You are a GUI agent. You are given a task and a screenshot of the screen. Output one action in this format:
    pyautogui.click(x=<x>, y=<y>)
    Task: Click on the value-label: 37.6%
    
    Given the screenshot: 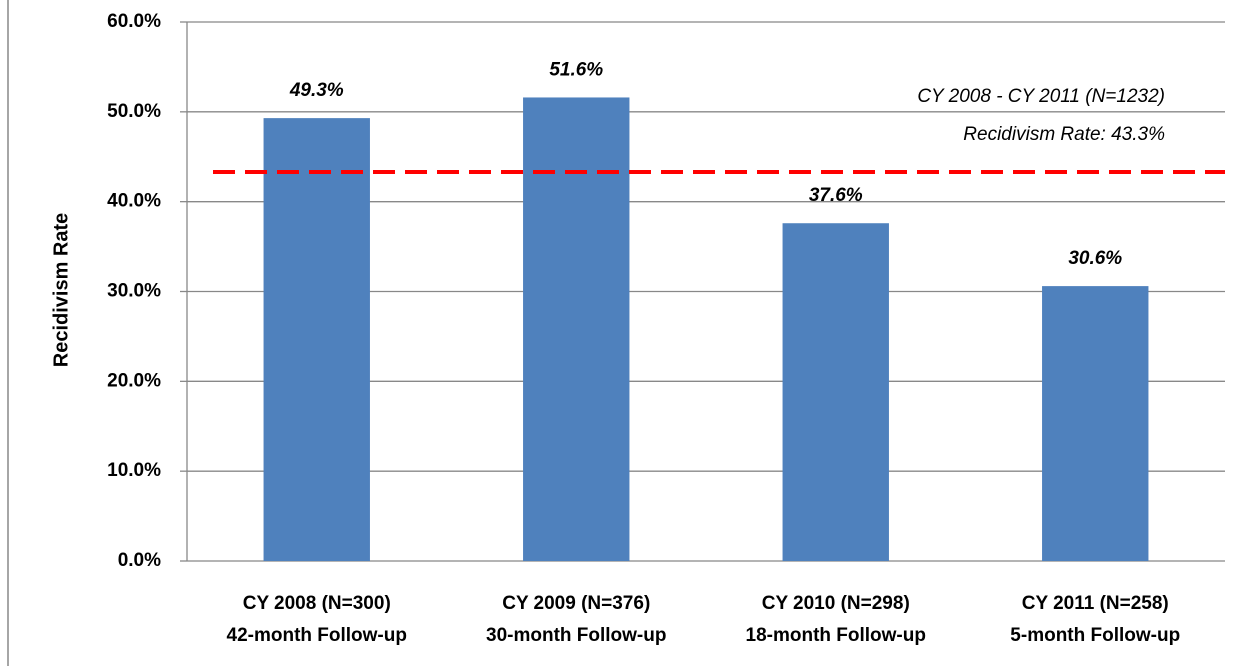 What is the action you would take?
    pyautogui.click(x=836, y=195)
    